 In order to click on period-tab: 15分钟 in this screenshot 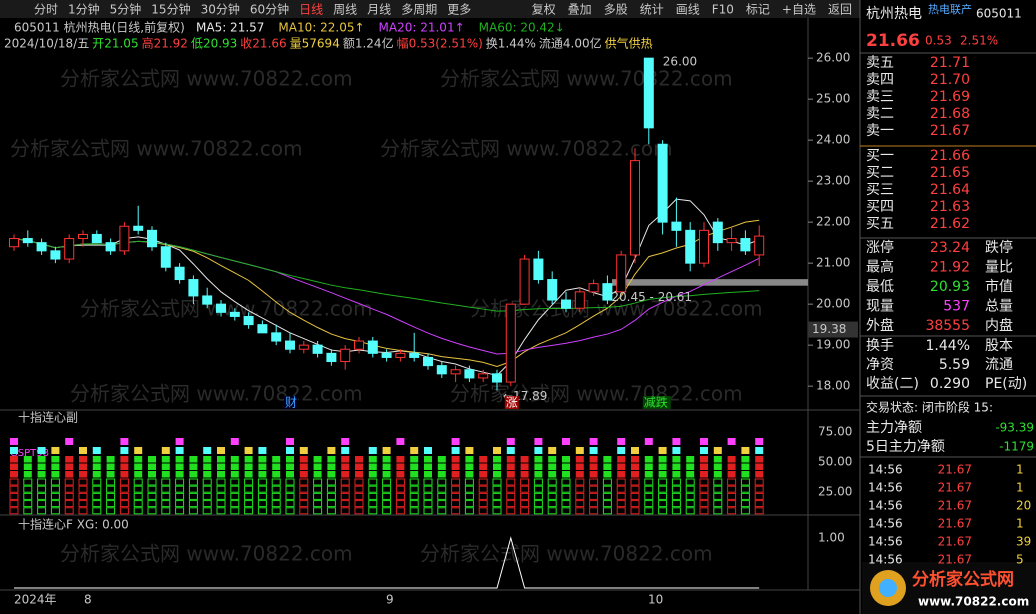, I will do `click(170, 9)`.